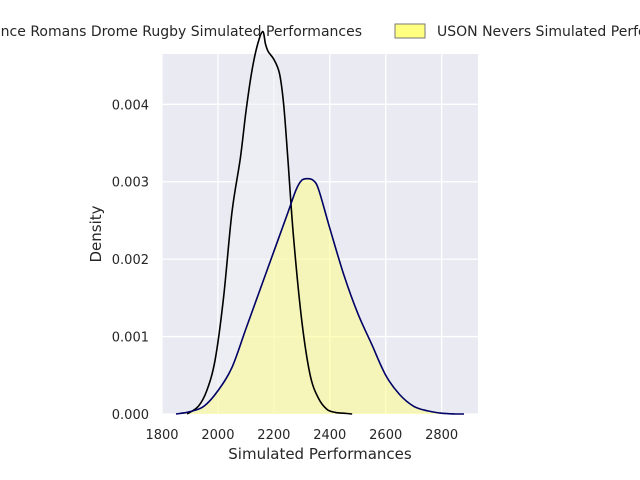  Describe the element at coordinates (161, 435) in the screenshot. I see `x-tick-label: 1800` at that location.